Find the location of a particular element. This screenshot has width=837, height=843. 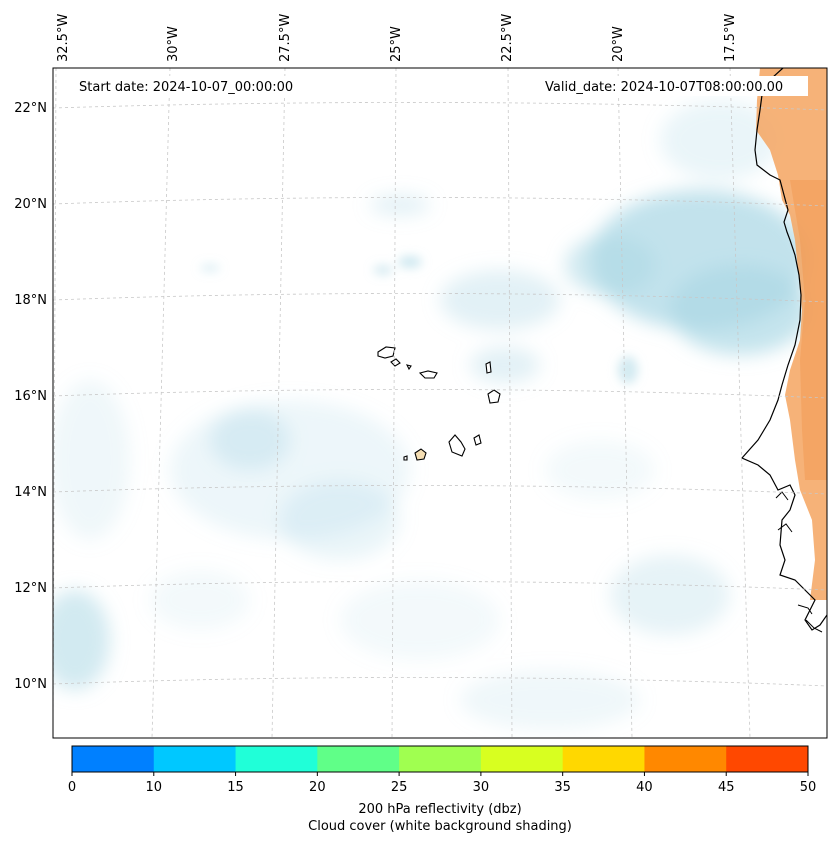

colorbar-label-line2: Cloud cover (white background shading) is located at coordinates (440, 826).